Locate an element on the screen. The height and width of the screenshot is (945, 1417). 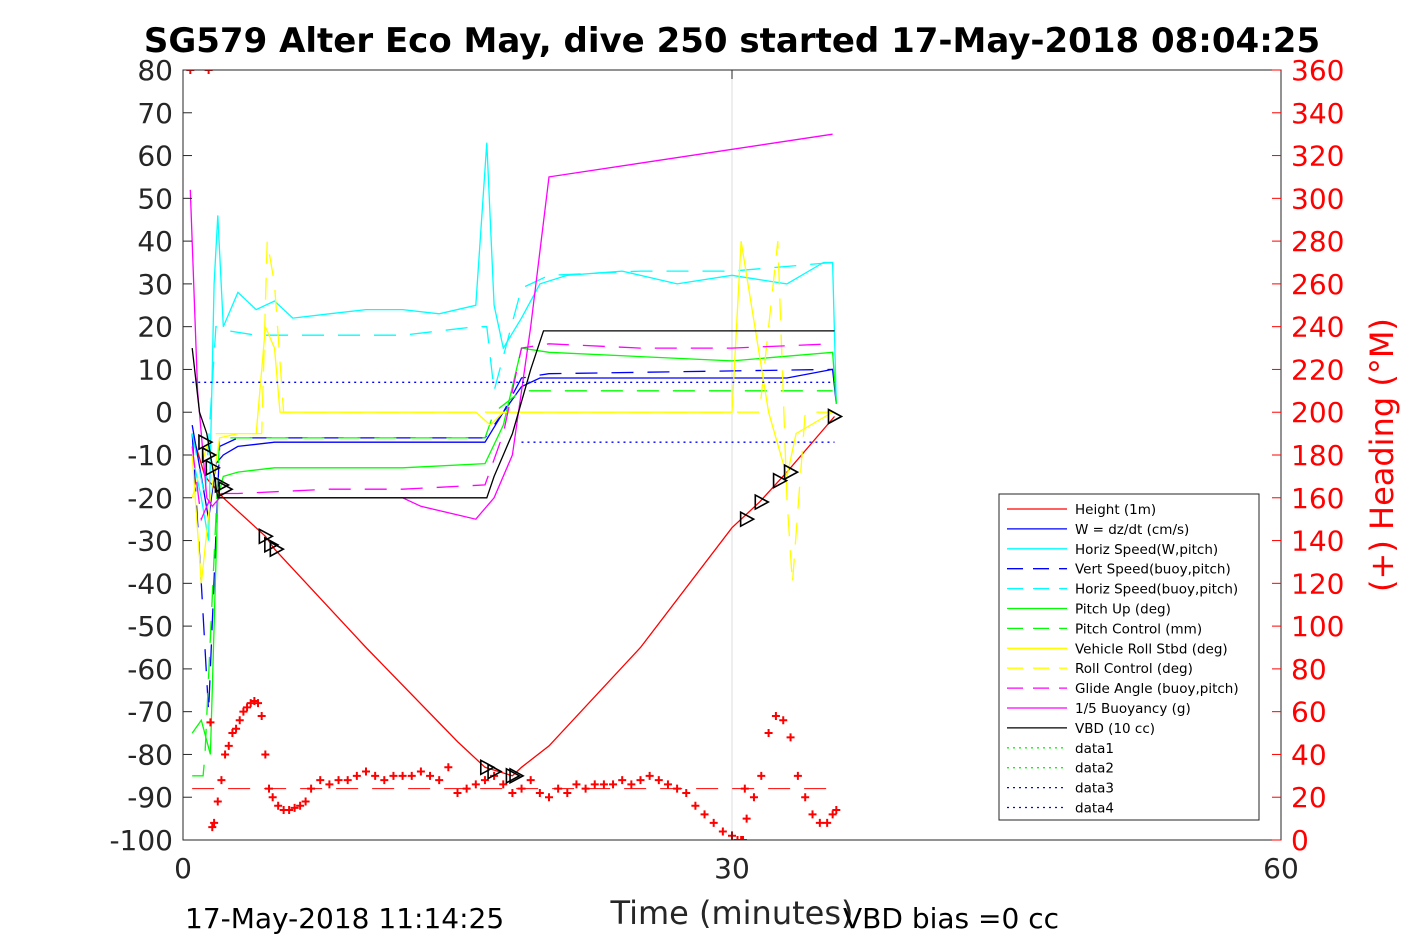
y-tick-label: -50 is located at coordinates (150, 626).